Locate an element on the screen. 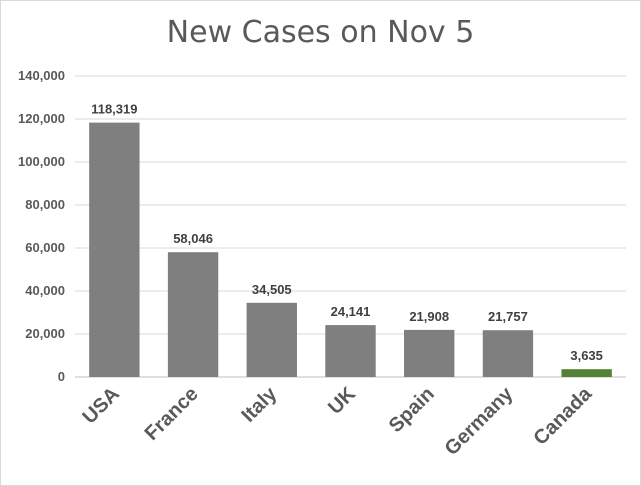  x-tick-label: Spain is located at coordinates (412, 410).